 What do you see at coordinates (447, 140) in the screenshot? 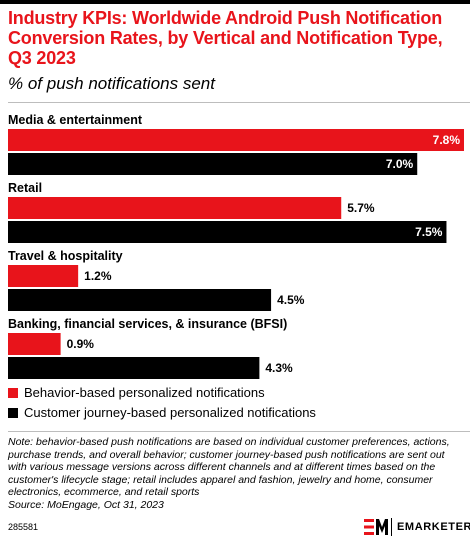
I see `data-label: 7.8%` at bounding box center [447, 140].